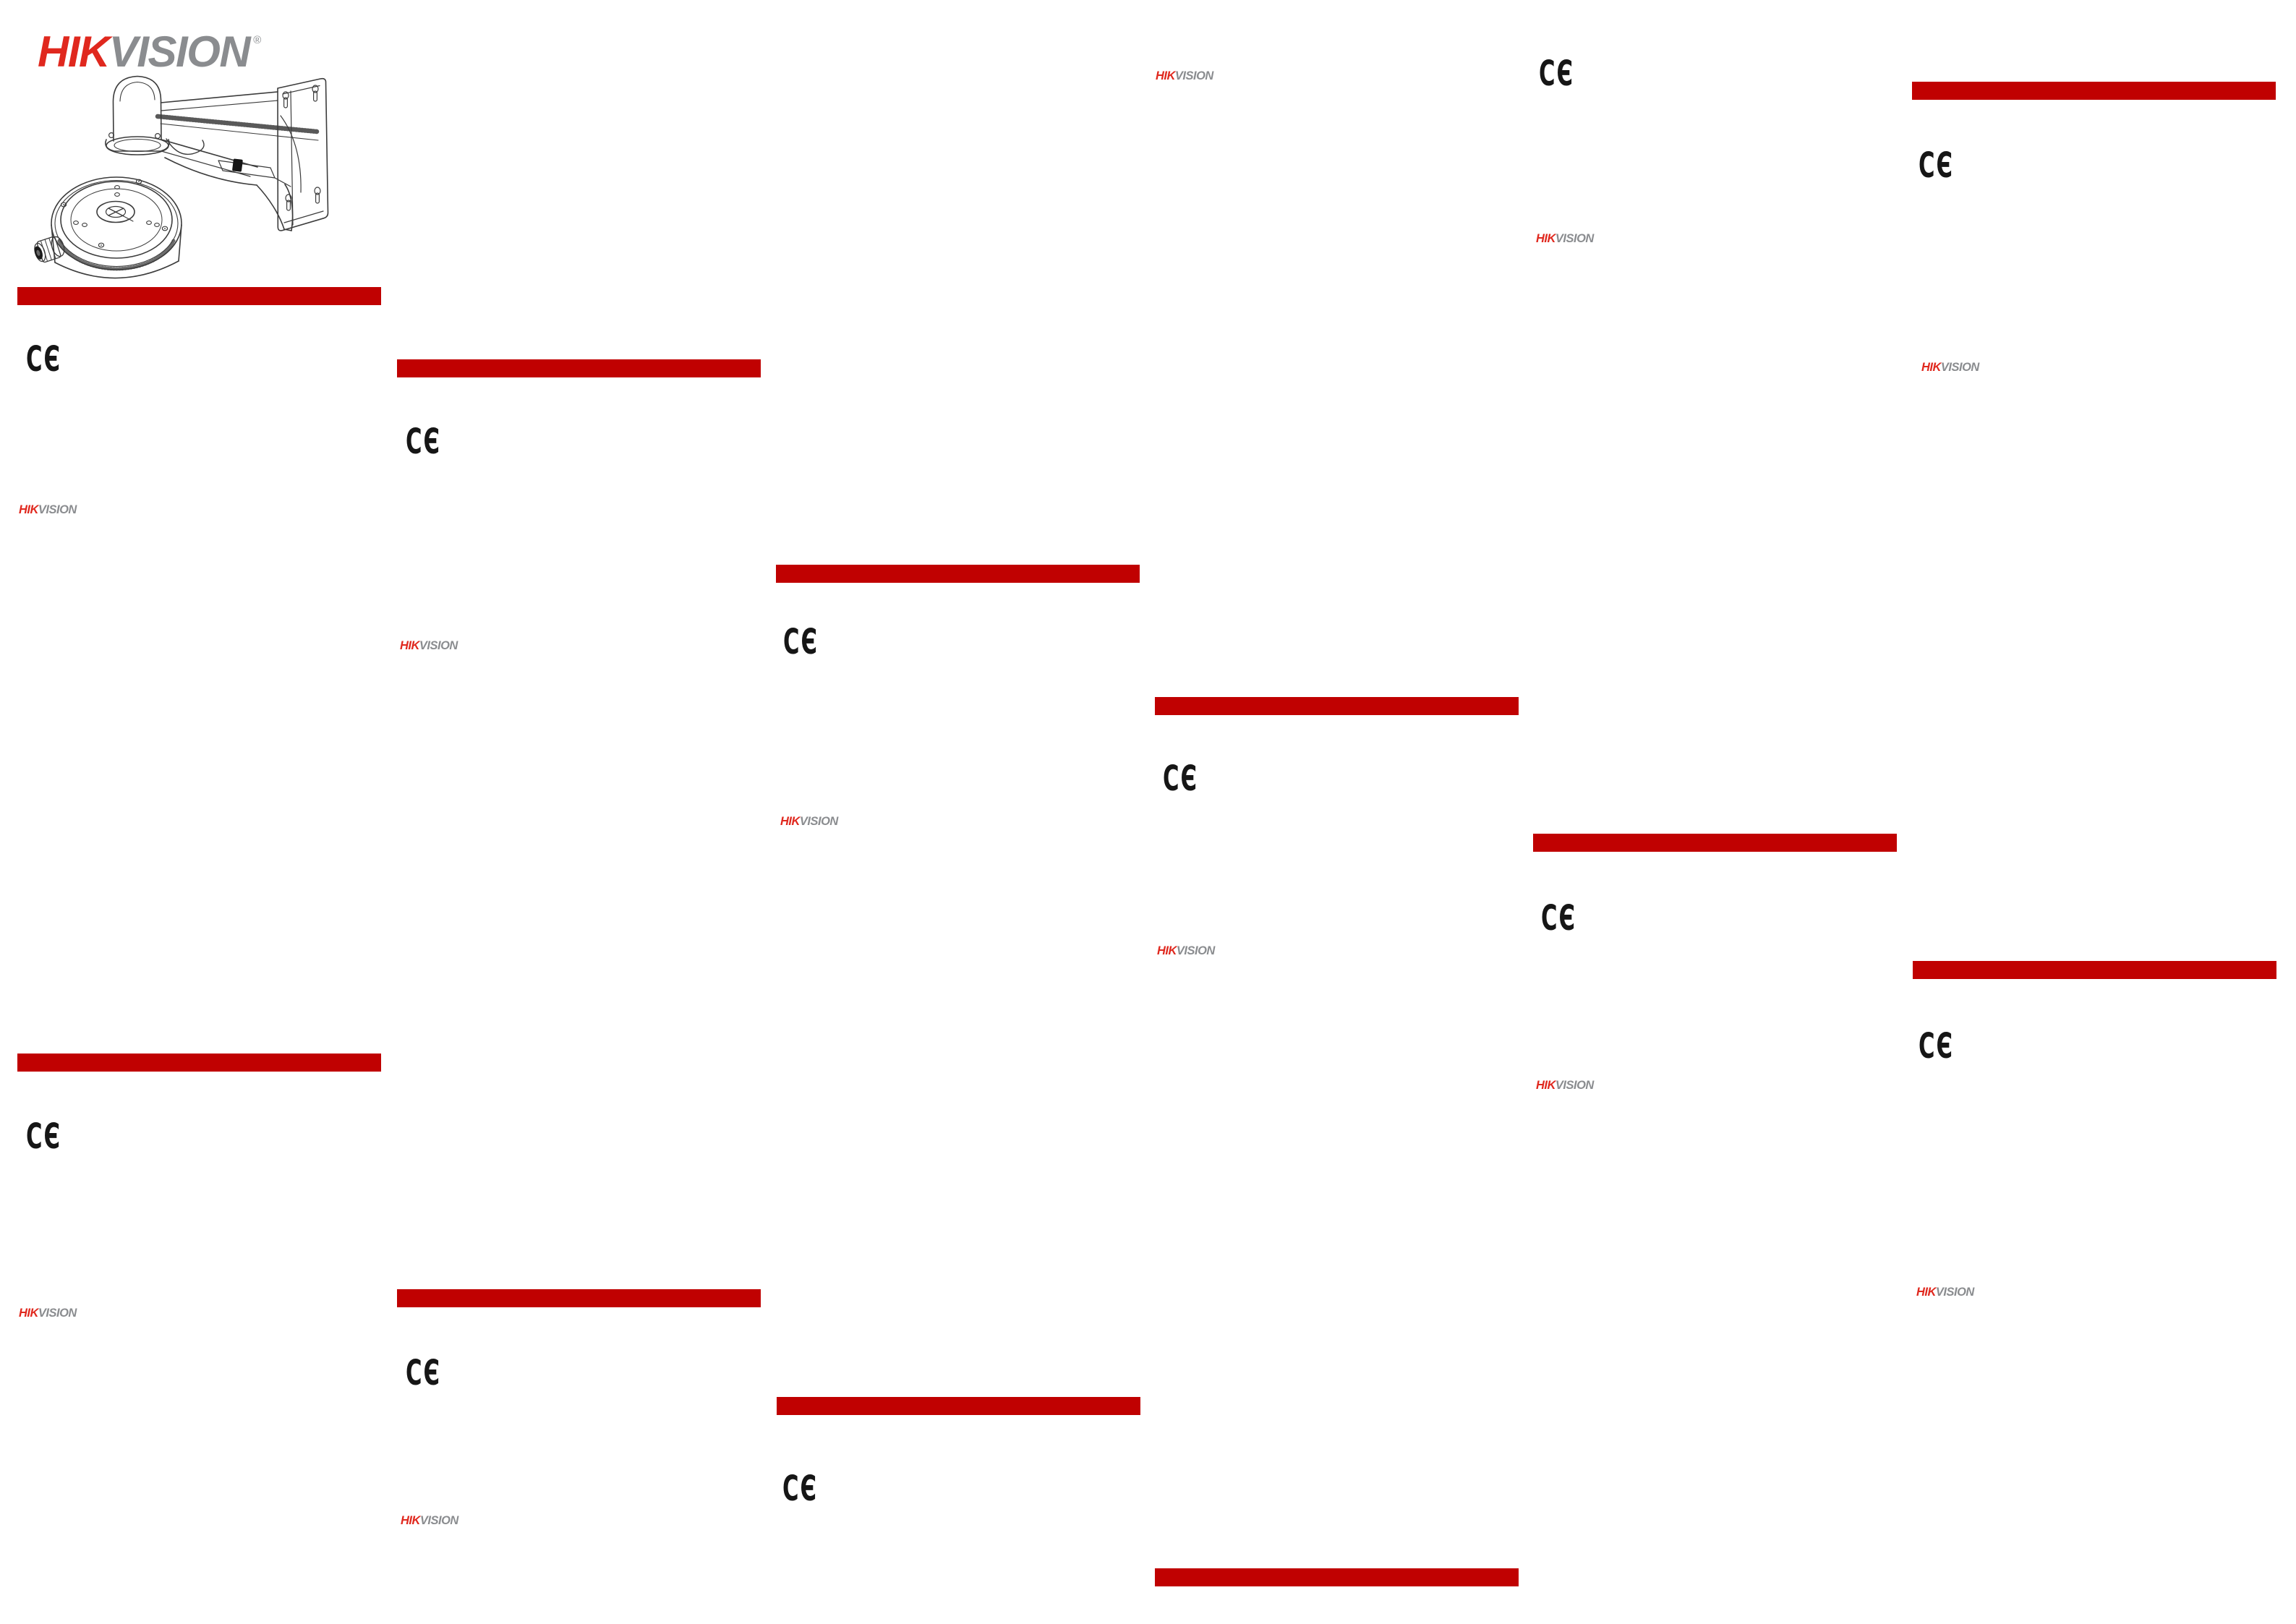 The height and width of the screenshot is (1624, 2296). I want to click on product-figure, so click(181, 177).